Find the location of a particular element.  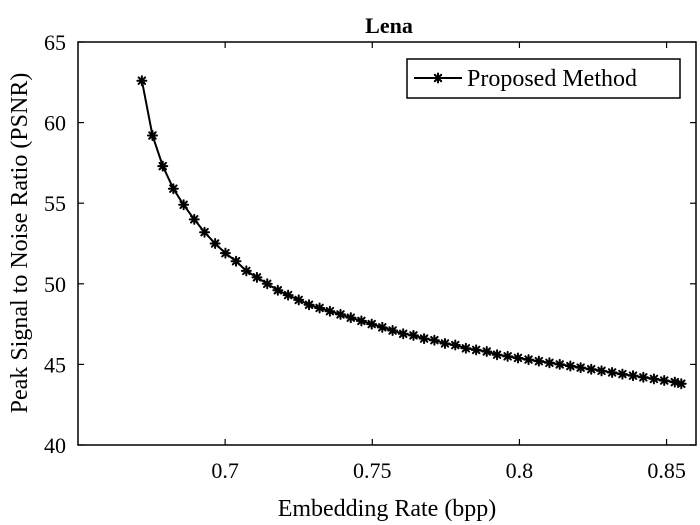

x-tick-label: 0.7 is located at coordinates (225, 470).